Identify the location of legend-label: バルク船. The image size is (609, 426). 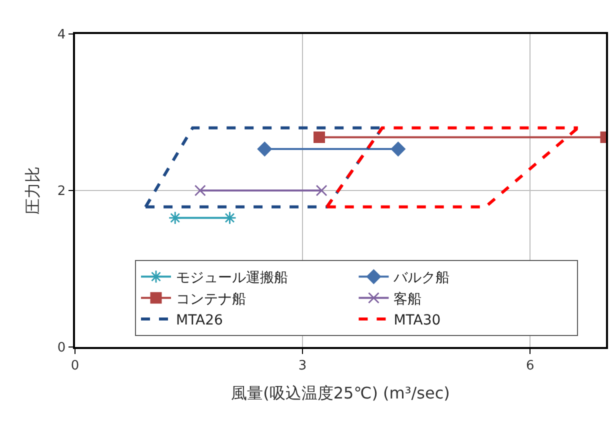
(421, 278).